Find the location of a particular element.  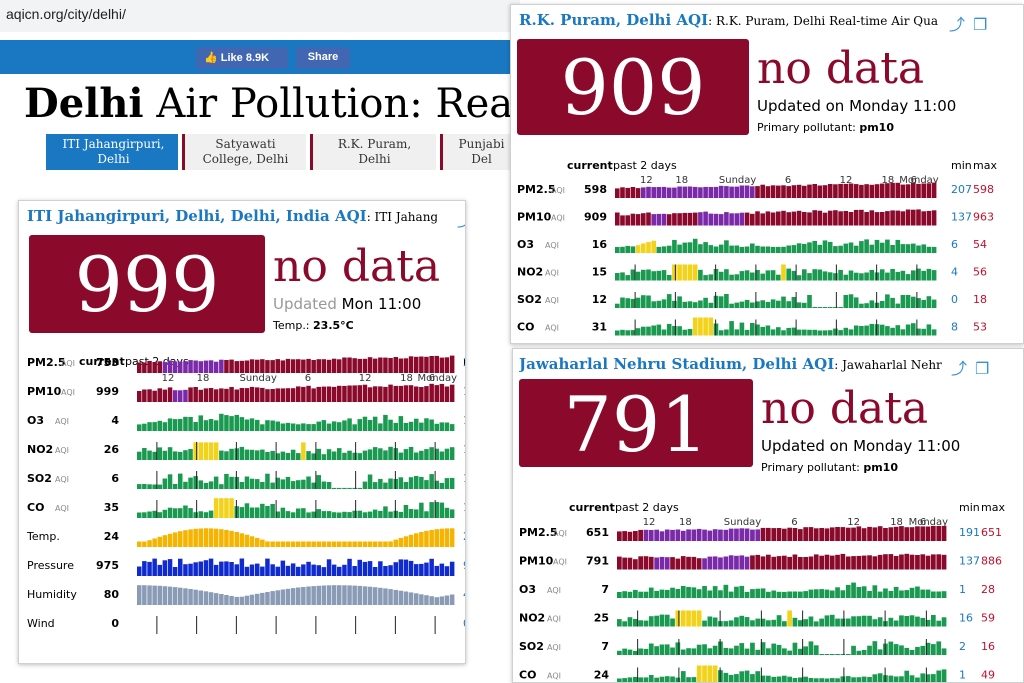

tab-iti-jahangirpuri: ITI Jahangirpuri, Delhi is located at coordinates (112, 152).